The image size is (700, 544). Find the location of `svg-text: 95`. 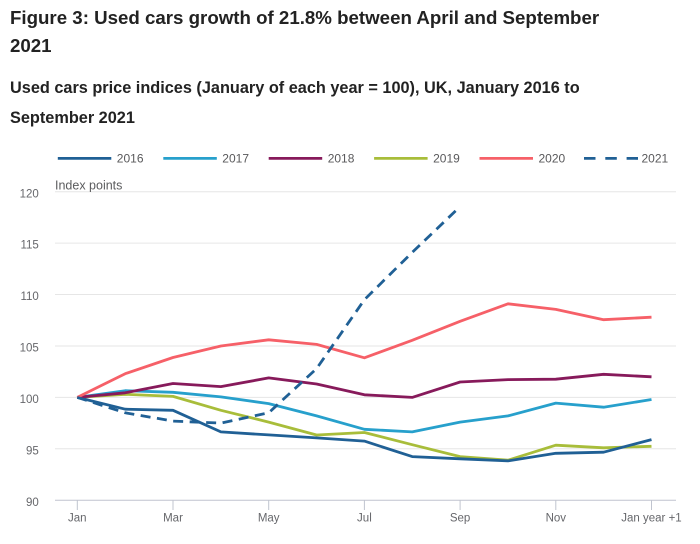

svg-text: 95 is located at coordinates (32, 451).